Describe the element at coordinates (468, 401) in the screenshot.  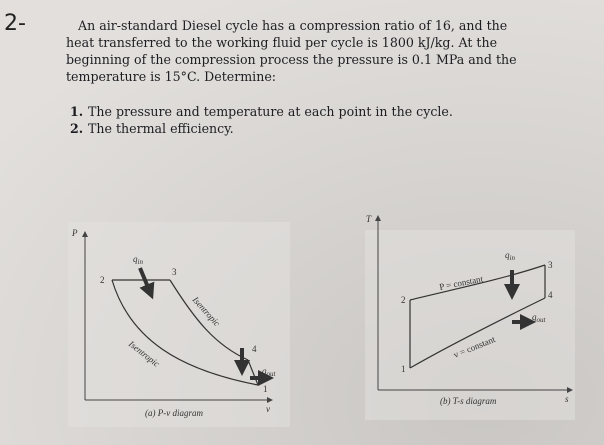
I see `caption: (b) T-s diagram` at that location.